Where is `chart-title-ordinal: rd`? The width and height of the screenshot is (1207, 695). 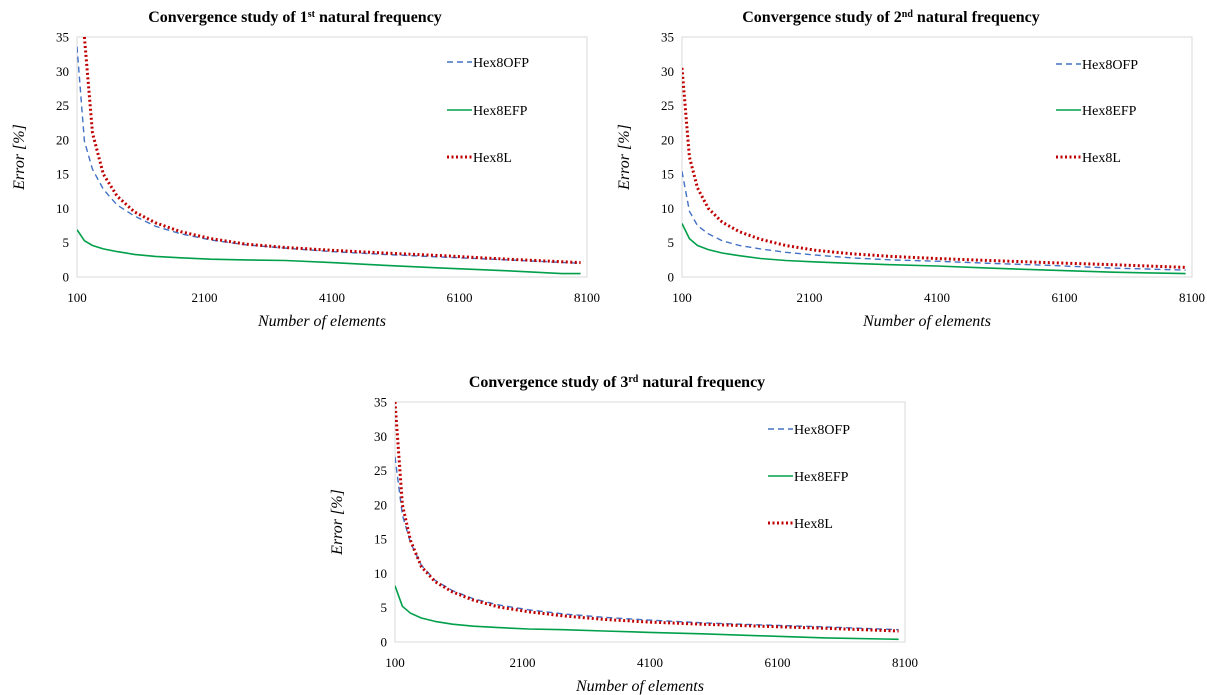
chart-title-ordinal: rd is located at coordinates (633, 379).